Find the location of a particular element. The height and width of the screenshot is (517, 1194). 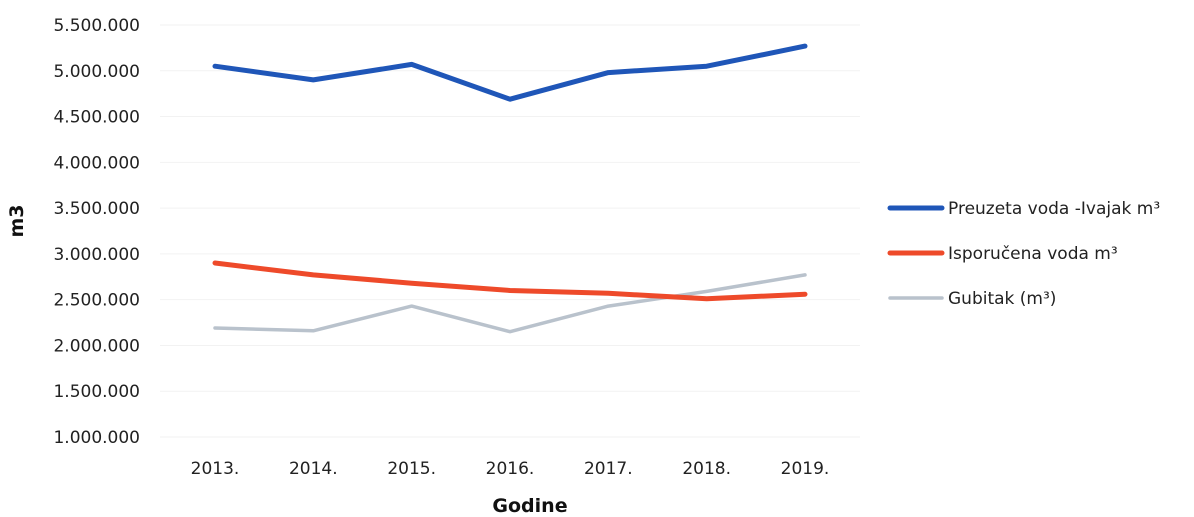

x-tick-label: 2018. is located at coordinates (706, 469).